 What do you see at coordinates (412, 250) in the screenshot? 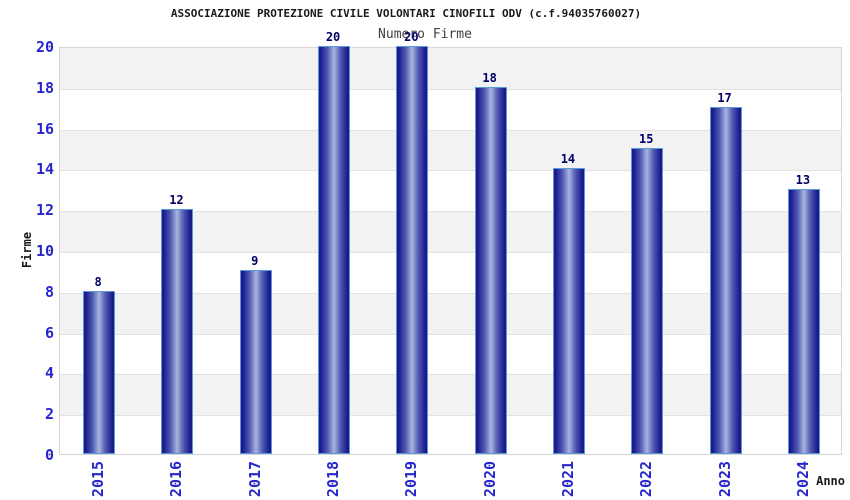
I see `bar-2019` at bounding box center [412, 250].